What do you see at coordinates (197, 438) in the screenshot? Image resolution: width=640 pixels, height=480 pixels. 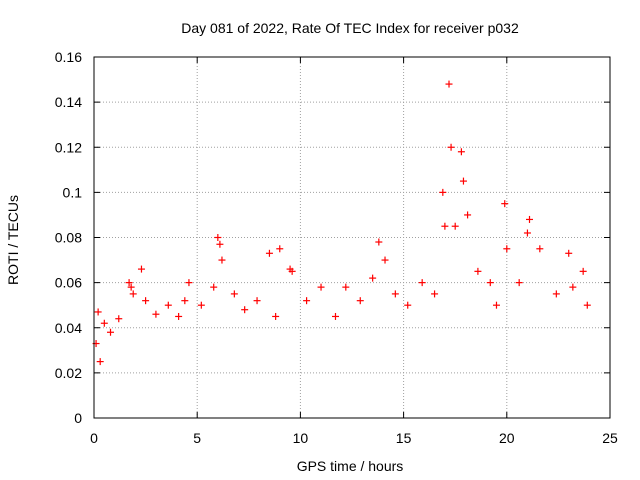 I see `x-tick-label: 5` at bounding box center [197, 438].